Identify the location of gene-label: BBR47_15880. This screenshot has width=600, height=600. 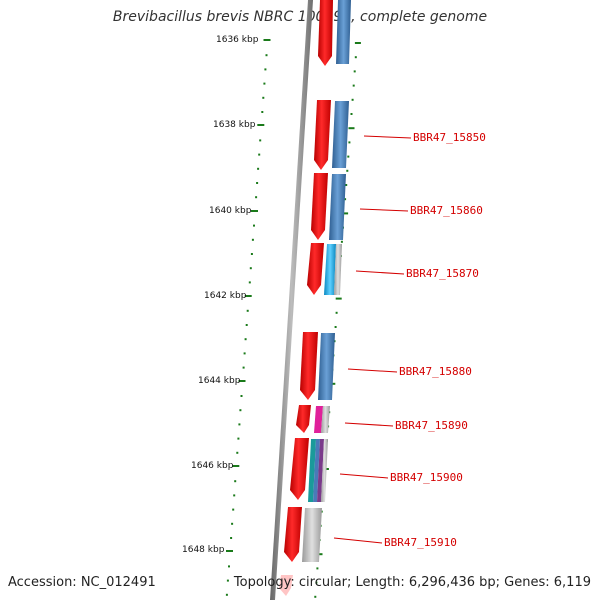
(435, 371).